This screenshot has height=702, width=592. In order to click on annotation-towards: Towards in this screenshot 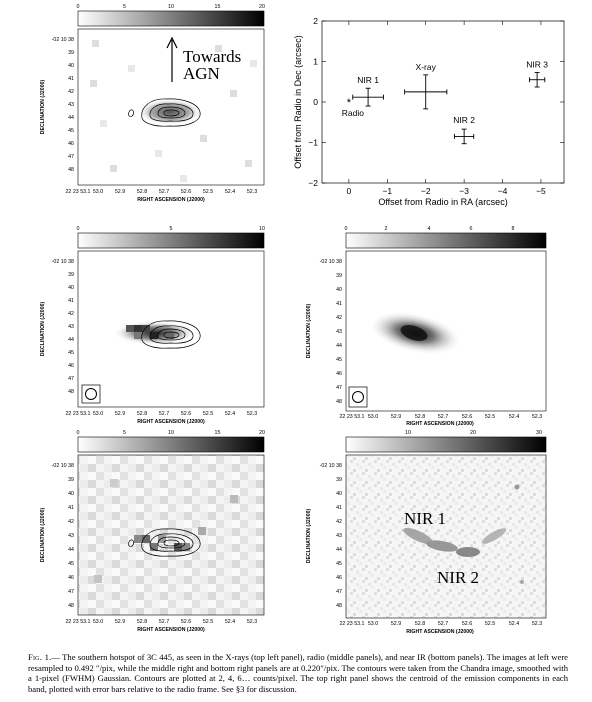, I will do `click(212, 56)`.